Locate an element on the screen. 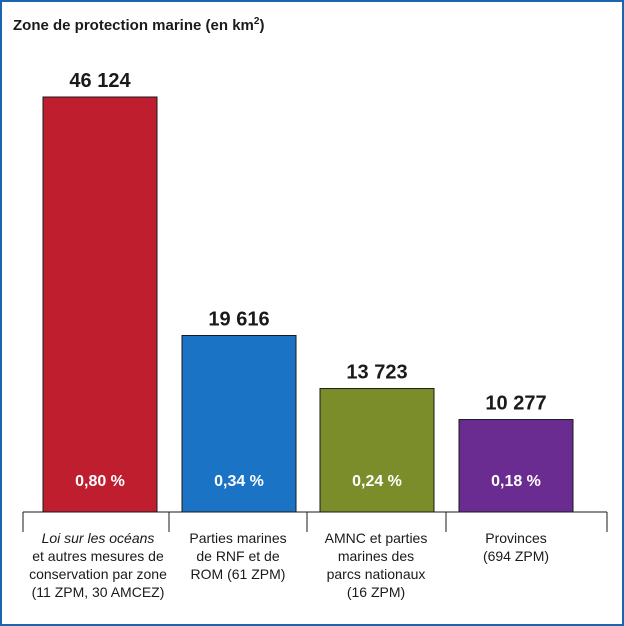  x-tick-label-3-line-3: parcs nationaux is located at coordinates (376, 574).